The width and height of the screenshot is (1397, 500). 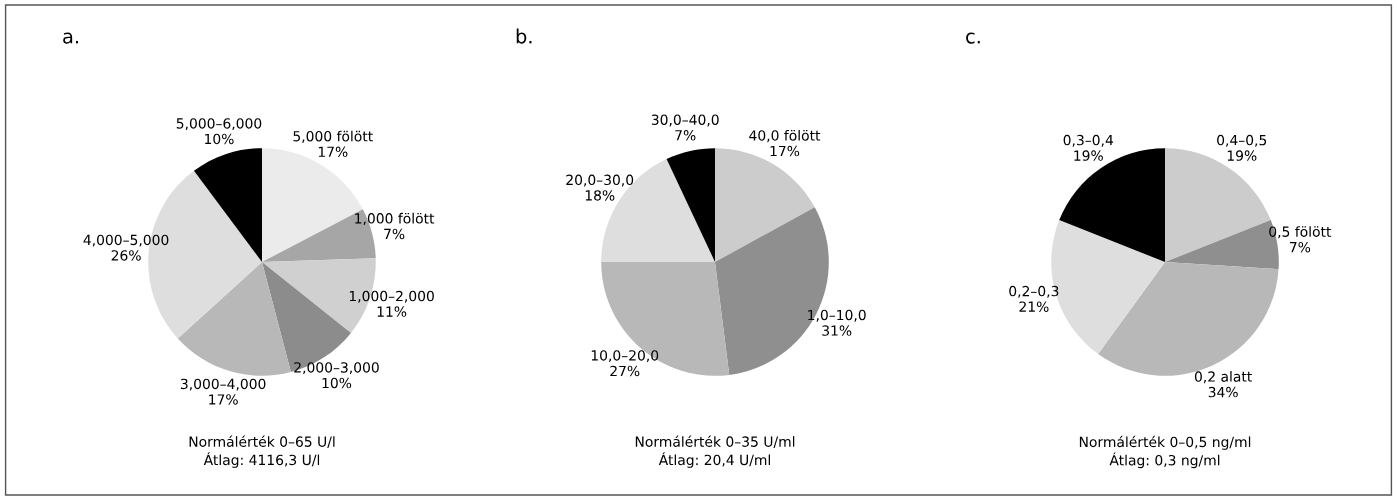 I want to click on slice-label: 10,0–20,0, so click(x=625, y=356).